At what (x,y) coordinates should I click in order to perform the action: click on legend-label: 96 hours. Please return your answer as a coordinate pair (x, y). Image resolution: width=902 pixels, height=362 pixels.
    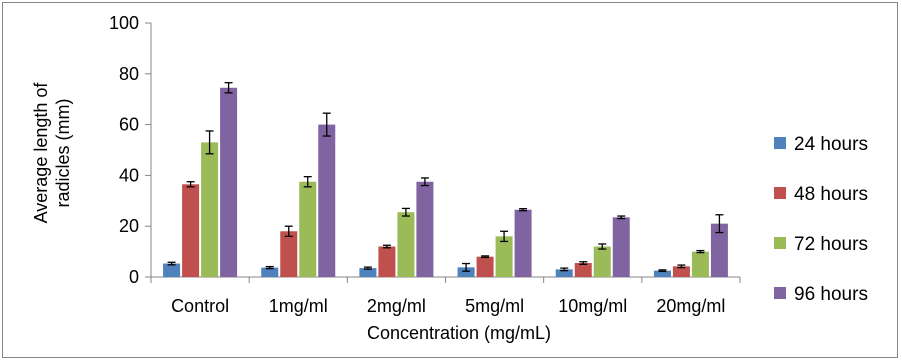
    Looking at the image, I should click on (831, 294).